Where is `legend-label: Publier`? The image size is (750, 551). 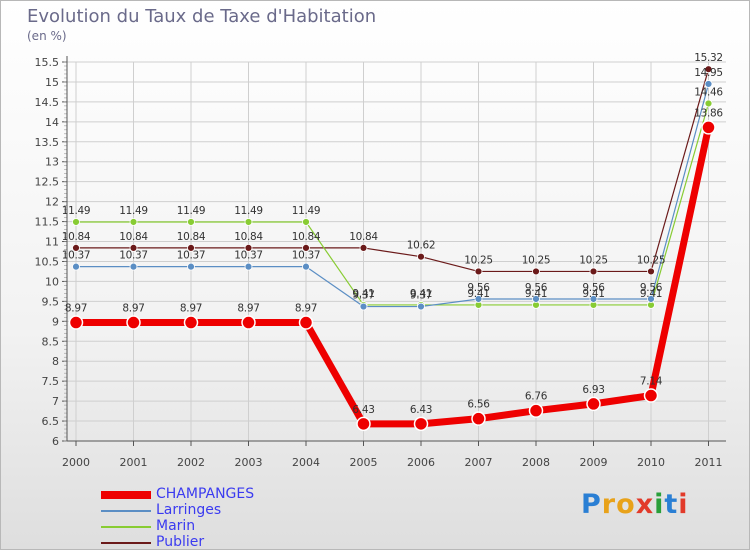 legend-label: Publier is located at coordinates (180, 542).